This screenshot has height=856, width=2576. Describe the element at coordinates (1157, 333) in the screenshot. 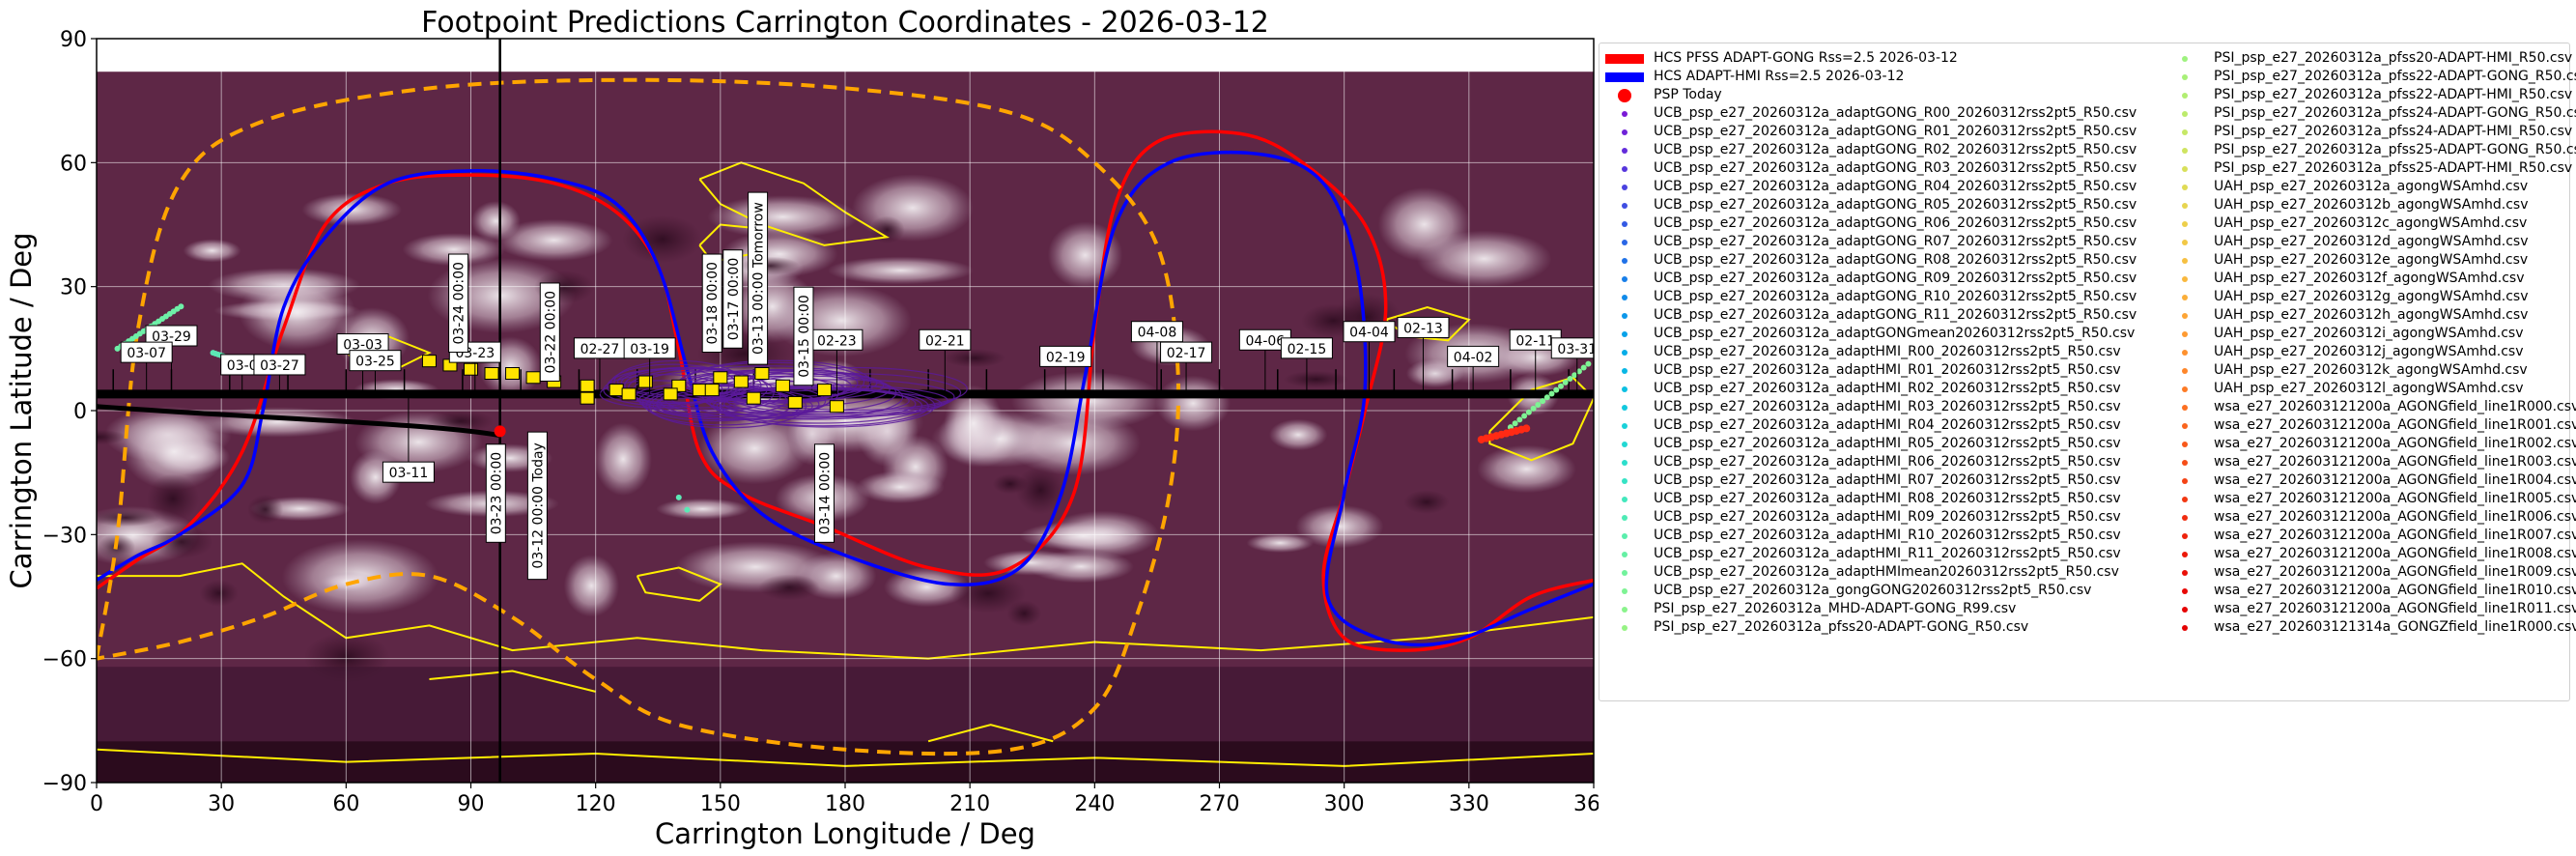

I see `date-label-text: 04-08` at that location.